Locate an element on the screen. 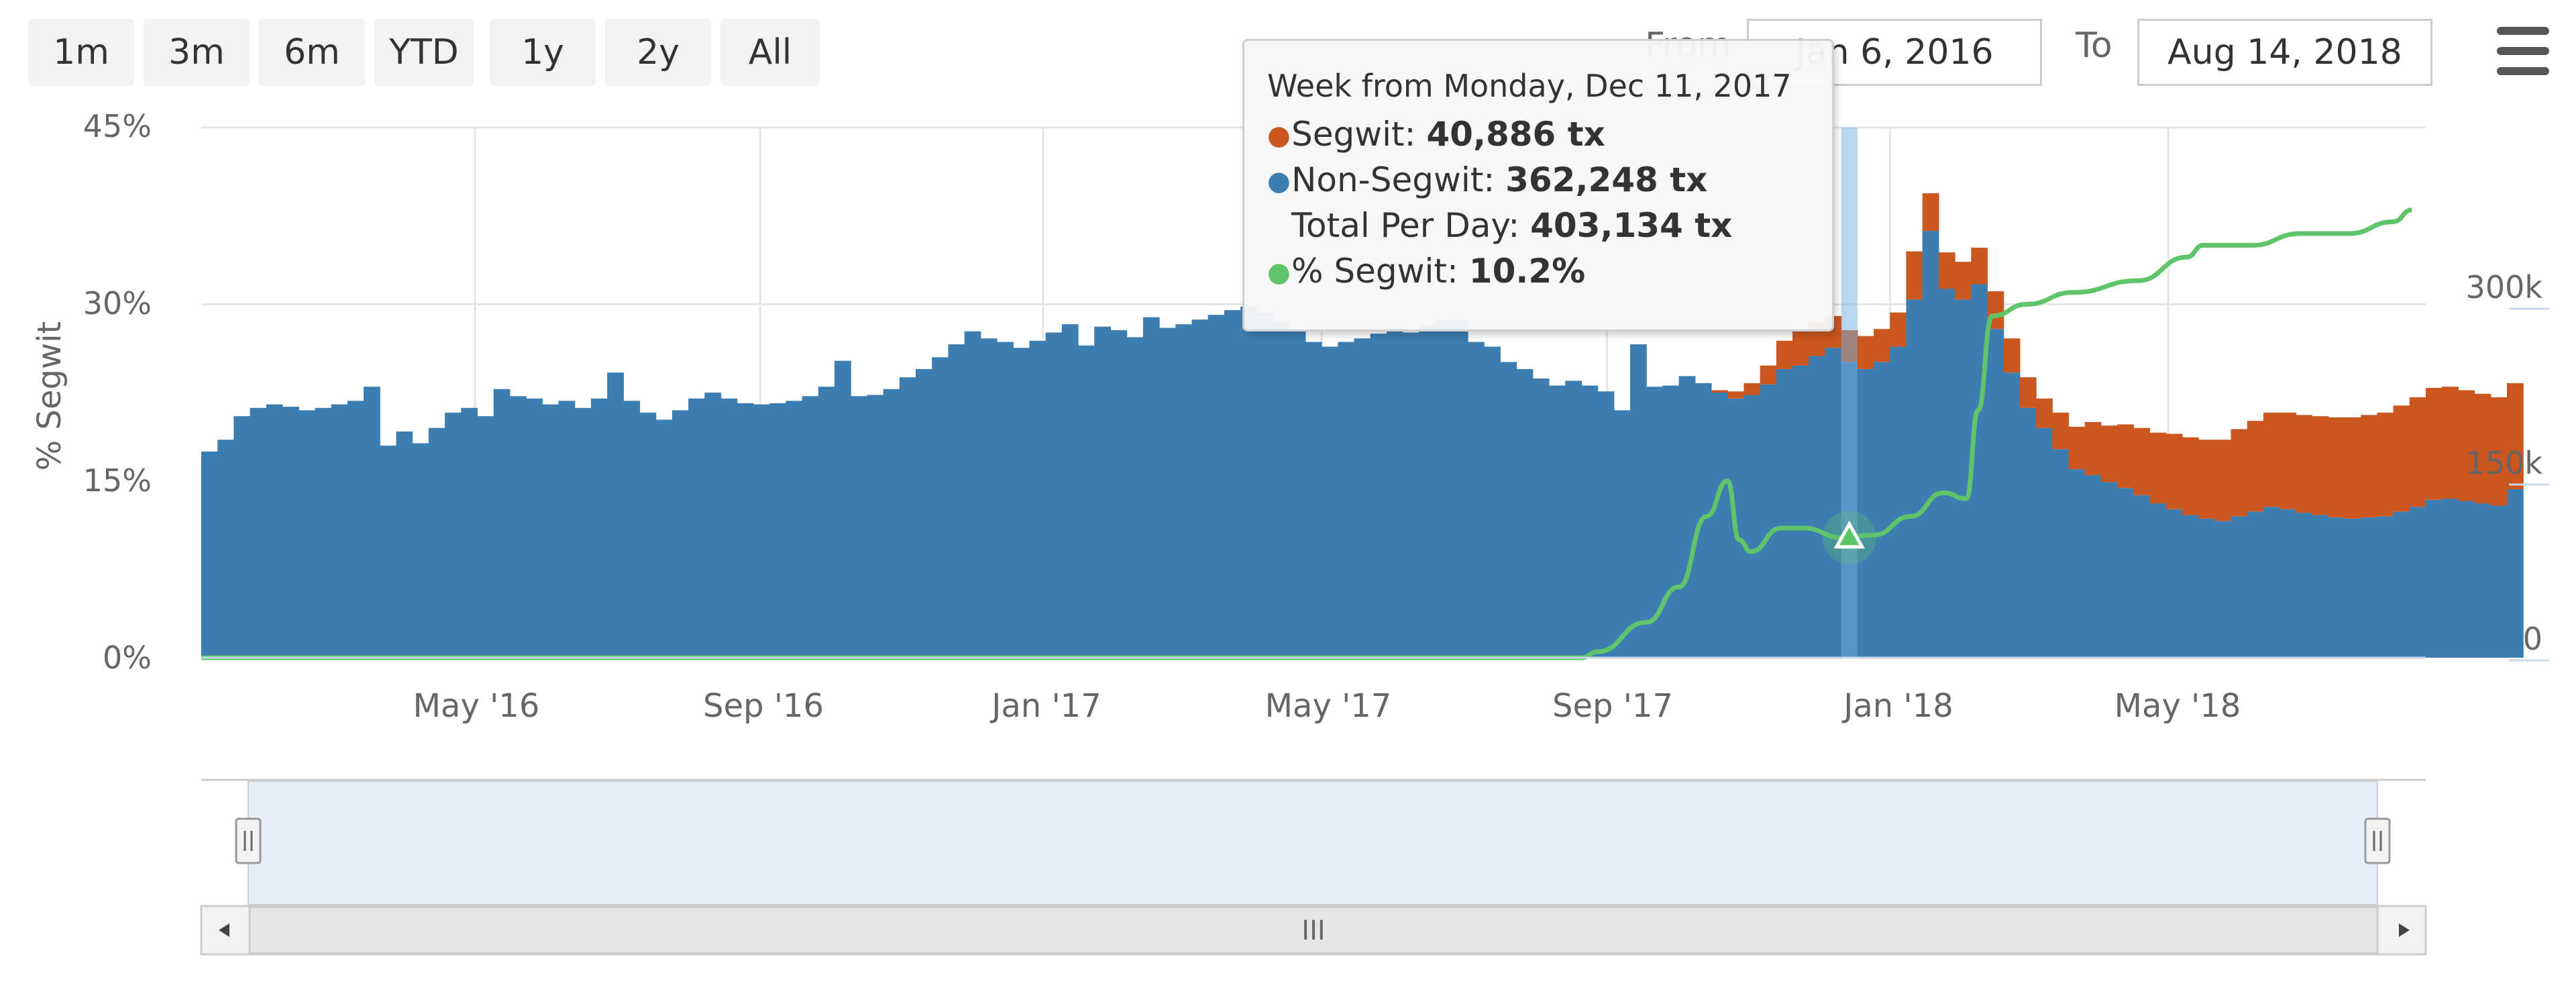 The height and width of the screenshot is (1008, 2576). to-date-input is located at coordinates (2284, 52).